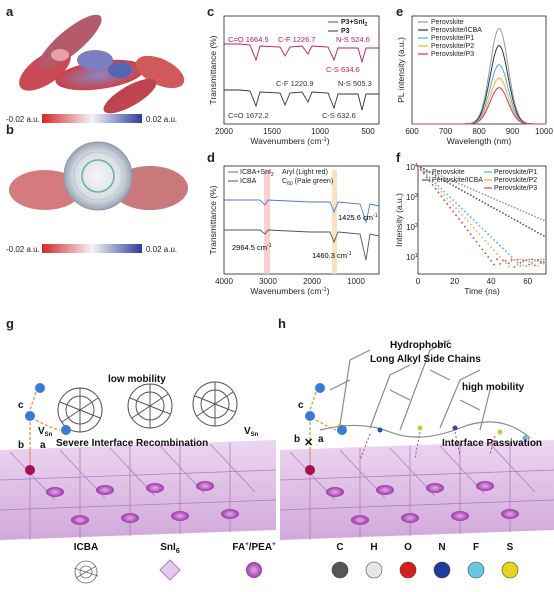  Describe the element at coordinates (515, 180) in the screenshot. I see `f-legend-label: Perovskite/P2` at that location.